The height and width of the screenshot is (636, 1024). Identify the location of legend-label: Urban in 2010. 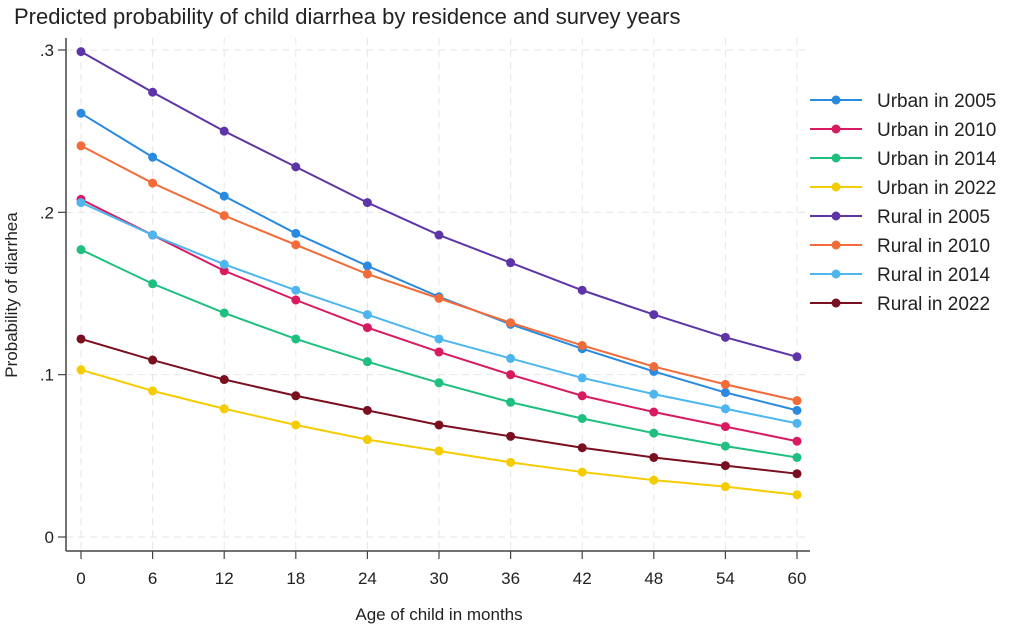
(936, 130).